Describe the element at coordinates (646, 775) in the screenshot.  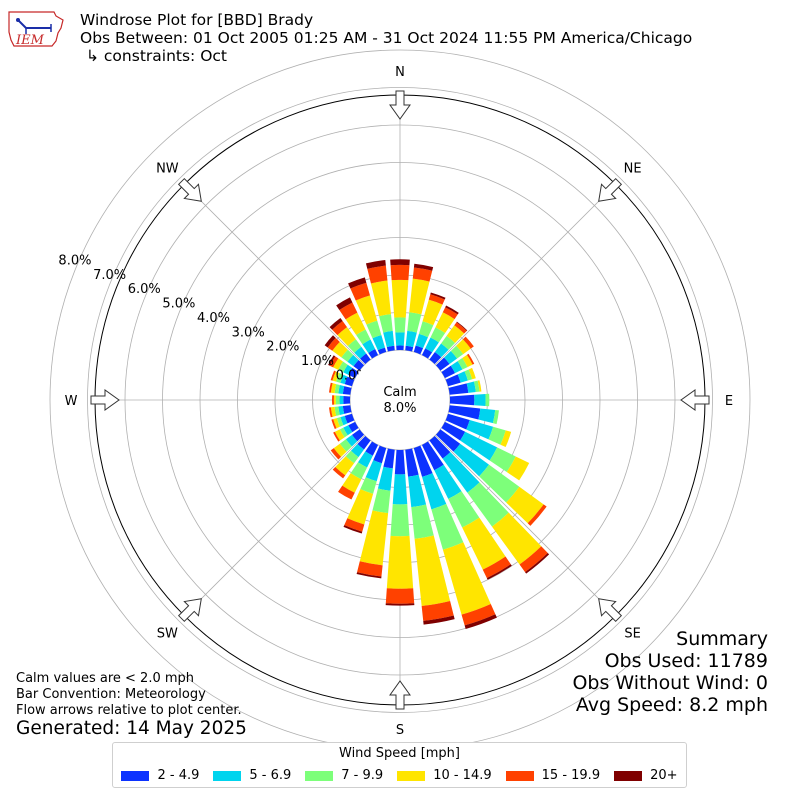
I see `legend-item: 20+` at that location.